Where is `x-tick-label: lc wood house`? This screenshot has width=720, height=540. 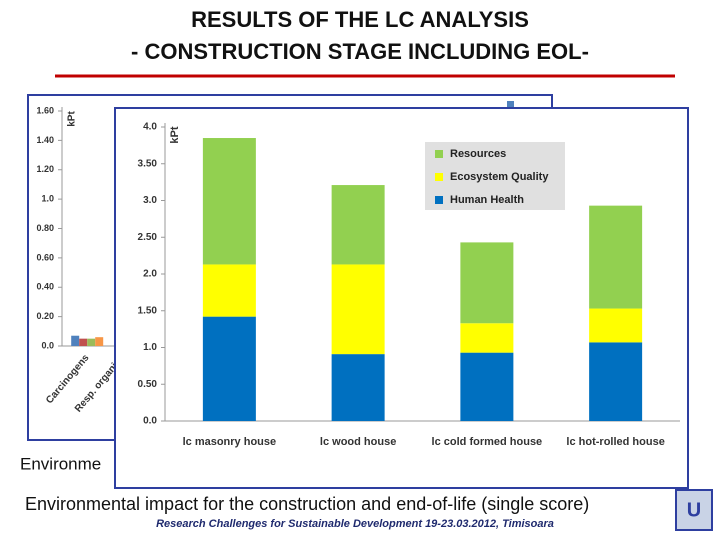
x-tick-label: lc wood house is located at coordinates (358, 442).